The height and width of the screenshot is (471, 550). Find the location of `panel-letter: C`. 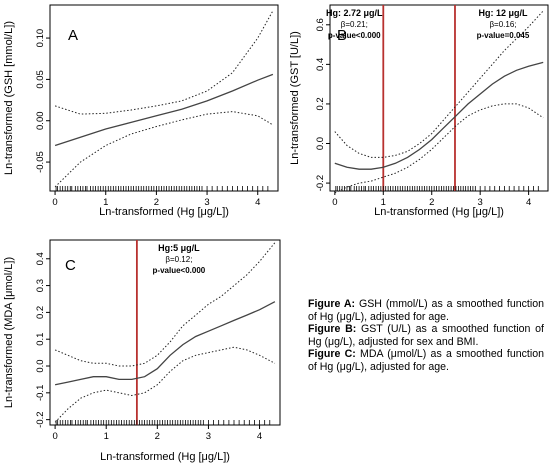

panel-letter: C is located at coordinates (70, 265).